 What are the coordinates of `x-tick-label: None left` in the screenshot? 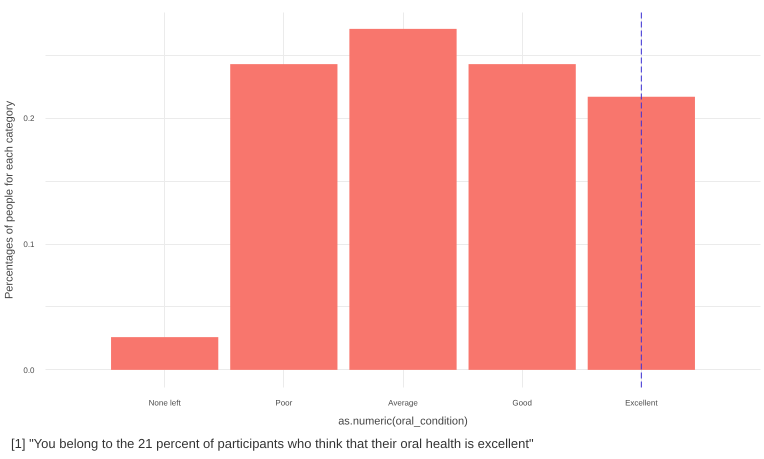 It's located at (165, 403).